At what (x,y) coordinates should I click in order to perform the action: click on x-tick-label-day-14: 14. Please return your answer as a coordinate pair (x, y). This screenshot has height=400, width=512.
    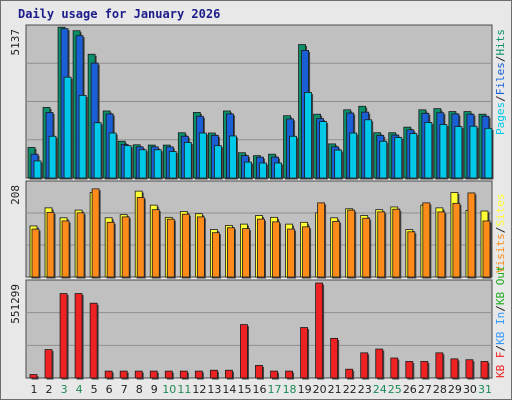
    Looking at the image, I should click on (229, 389).